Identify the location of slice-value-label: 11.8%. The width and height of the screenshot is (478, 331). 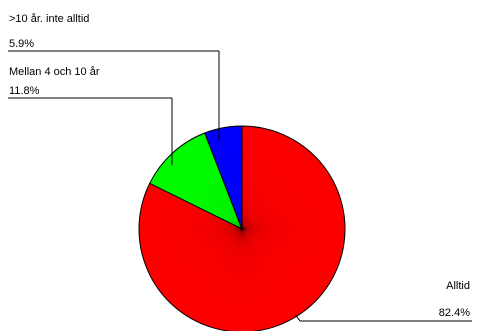
(24, 91).